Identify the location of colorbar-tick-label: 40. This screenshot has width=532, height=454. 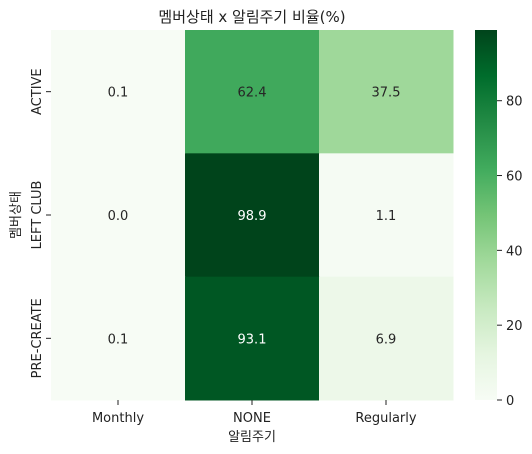
(514, 251).